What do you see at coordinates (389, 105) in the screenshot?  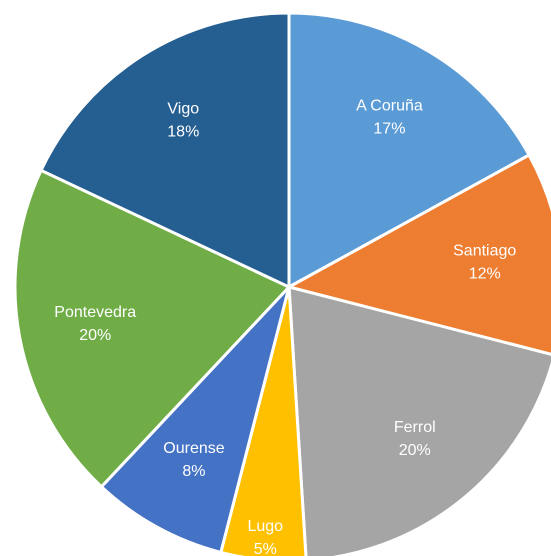 I see `slice-label: A Coruña` at bounding box center [389, 105].